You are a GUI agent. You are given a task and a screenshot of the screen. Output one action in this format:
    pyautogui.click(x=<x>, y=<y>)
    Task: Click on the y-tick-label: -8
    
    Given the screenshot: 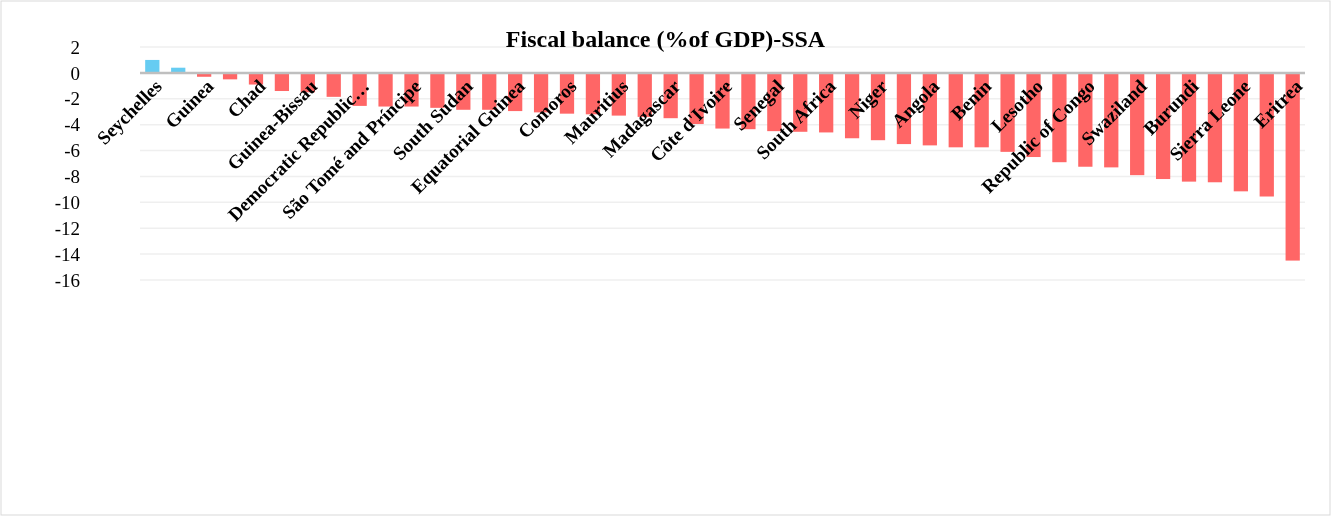 What is the action you would take?
    pyautogui.click(x=72, y=177)
    